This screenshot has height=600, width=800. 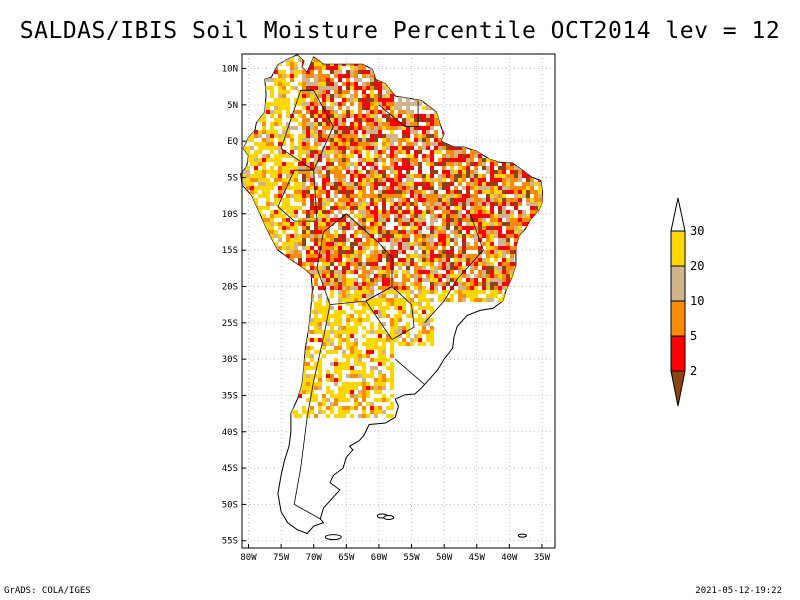 I want to click on lat-tick-label: 35S, so click(x=230, y=396).